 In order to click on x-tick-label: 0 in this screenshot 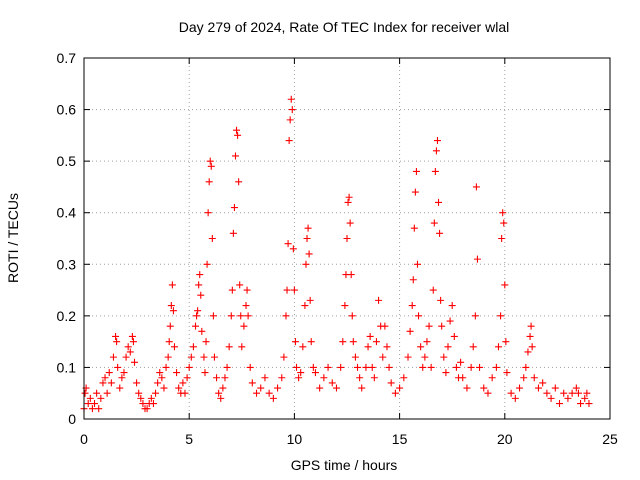, I will do `click(84, 439)`.